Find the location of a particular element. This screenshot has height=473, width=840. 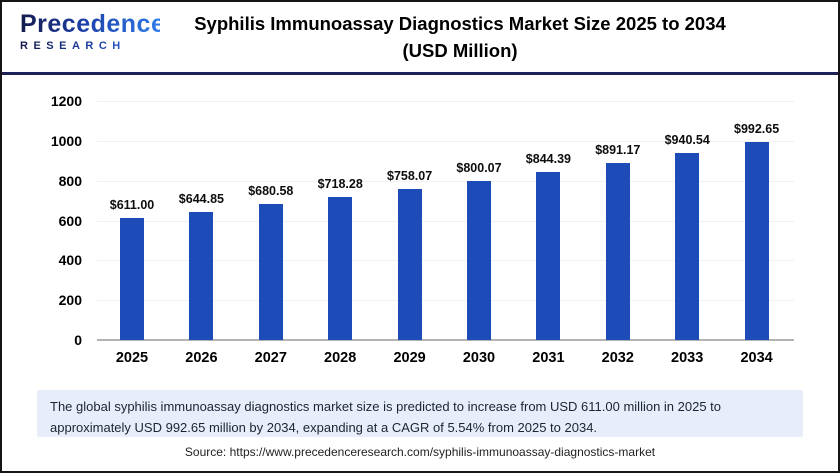

x-axis-label: 2032 is located at coordinates (617, 358).